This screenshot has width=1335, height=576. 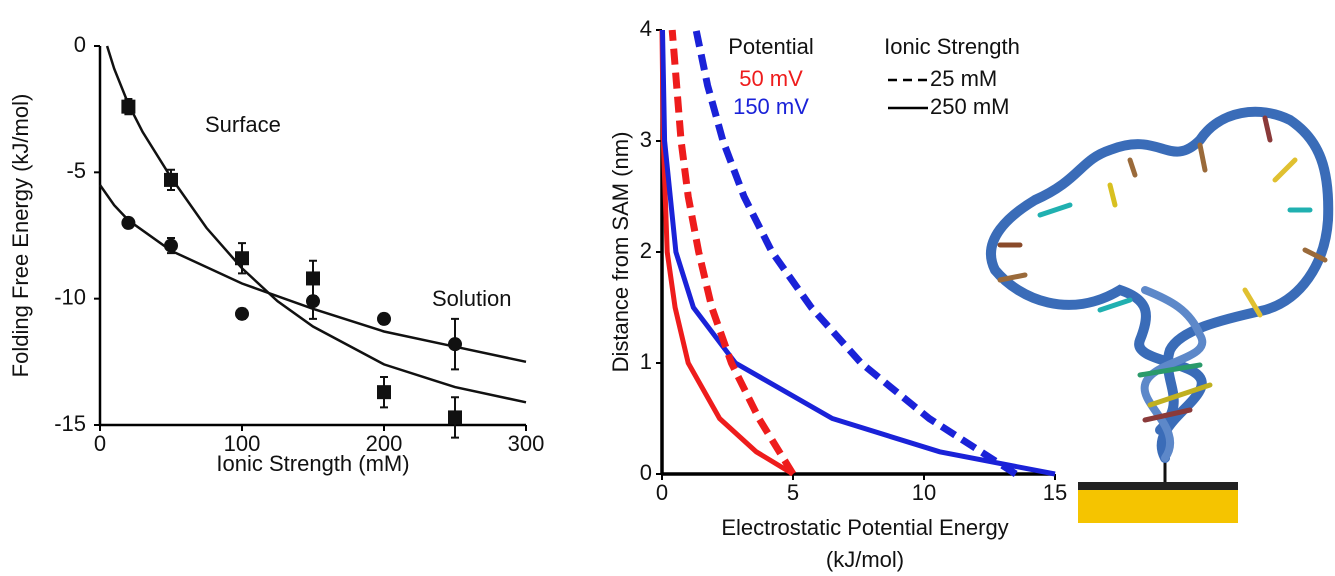 I want to click on legend-label: 25 mM, so click(x=963, y=78).